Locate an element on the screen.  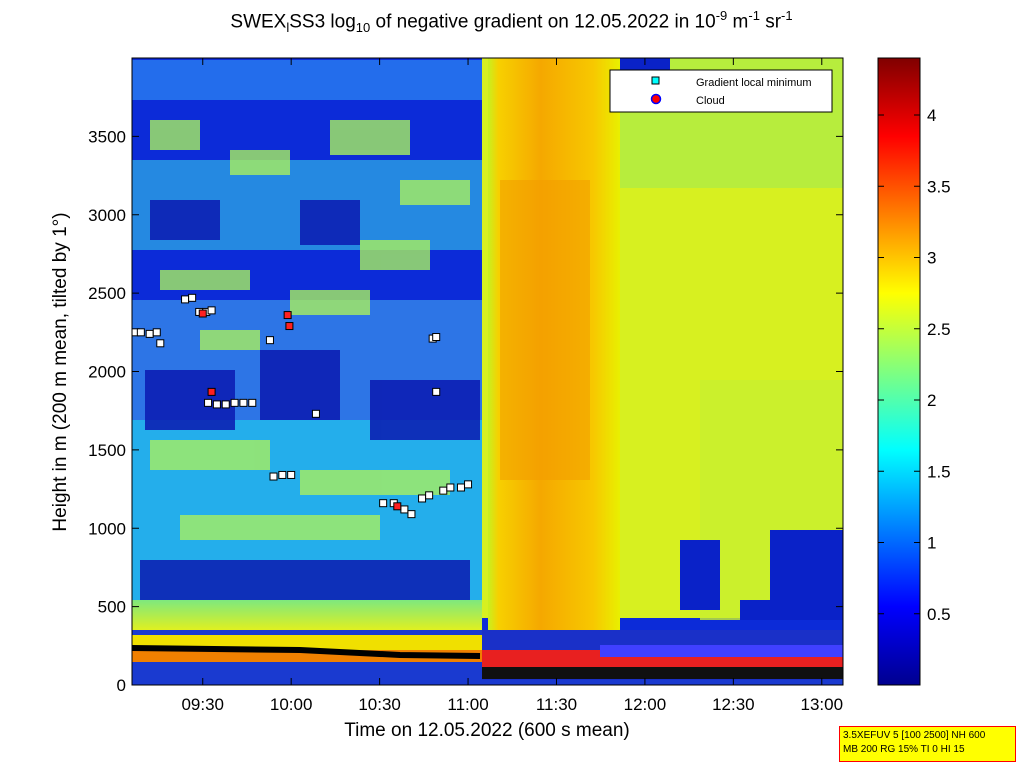
legend-cloud-marker is located at coordinates (656, 99).